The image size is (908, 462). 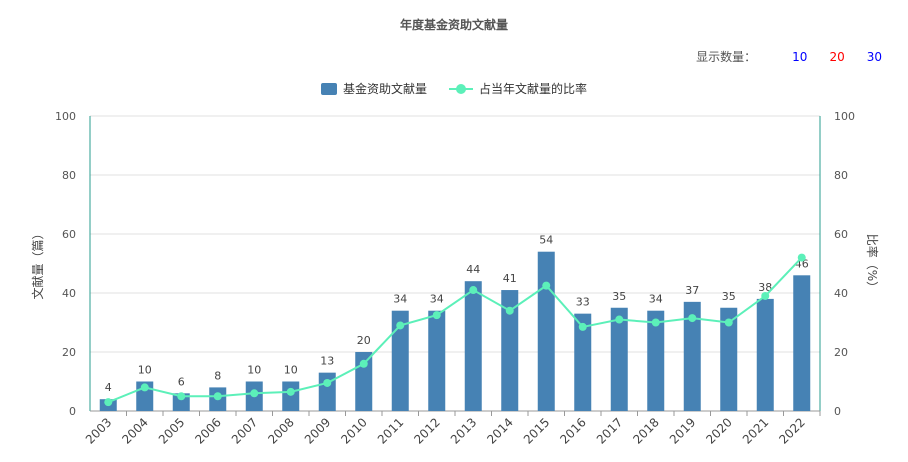 I want to click on chart-legend: 基金资助文献量 占当年文献量的比率, so click(x=454, y=88).